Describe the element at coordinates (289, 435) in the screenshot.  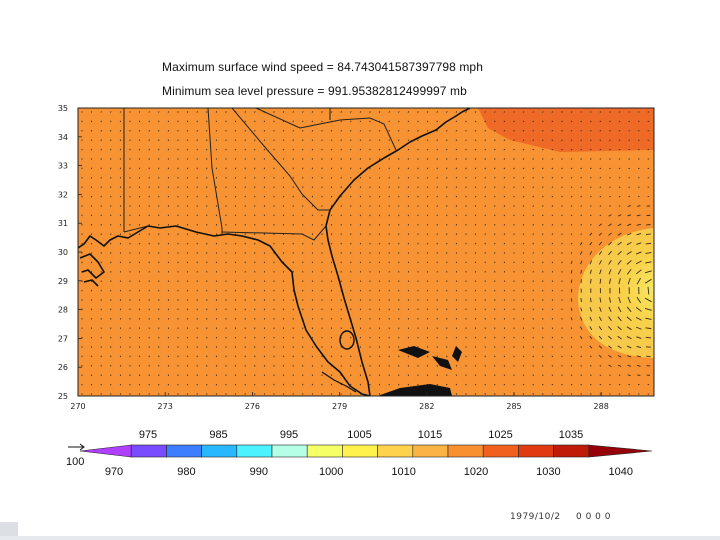
I see `colorbar-label-upper: 995` at that location.